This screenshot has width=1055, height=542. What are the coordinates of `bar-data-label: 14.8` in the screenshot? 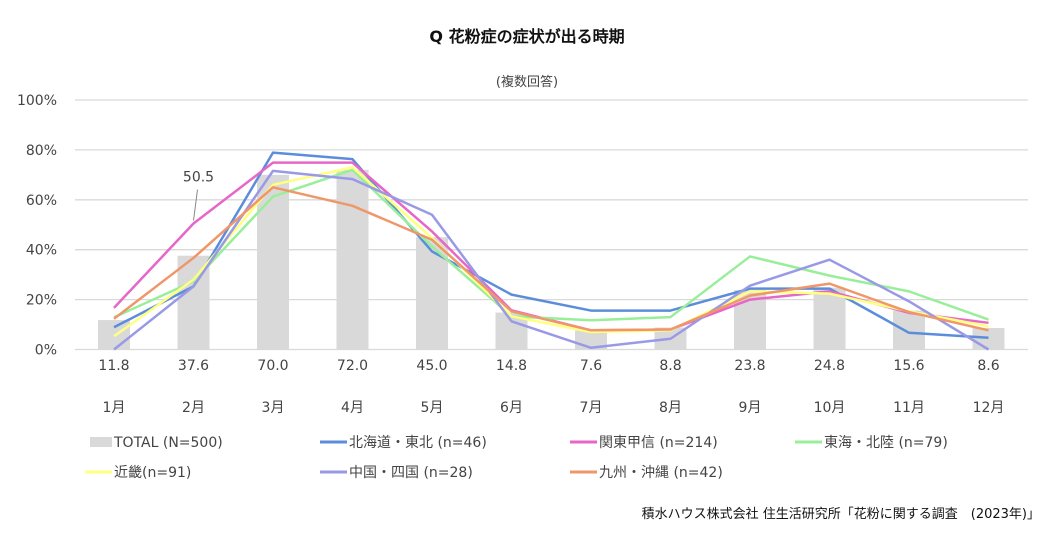 It's located at (511, 366).